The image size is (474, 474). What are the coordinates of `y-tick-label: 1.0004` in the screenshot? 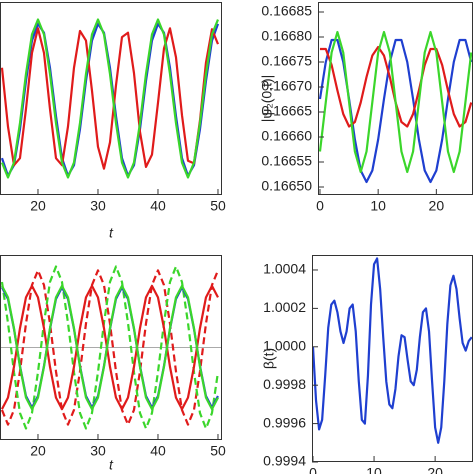 It's located at (284, 269).